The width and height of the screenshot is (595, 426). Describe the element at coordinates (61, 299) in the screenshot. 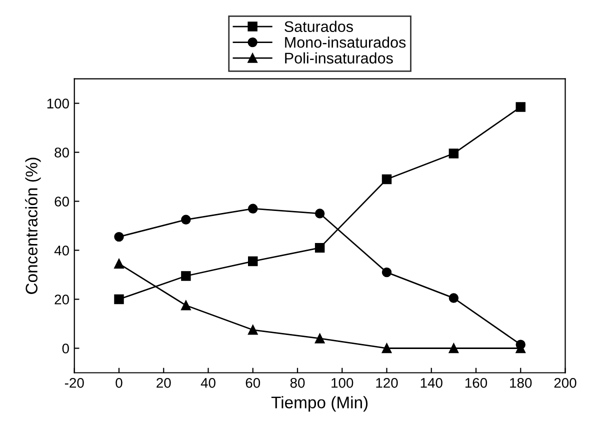

I see `y-tick-label: 20` at that location.